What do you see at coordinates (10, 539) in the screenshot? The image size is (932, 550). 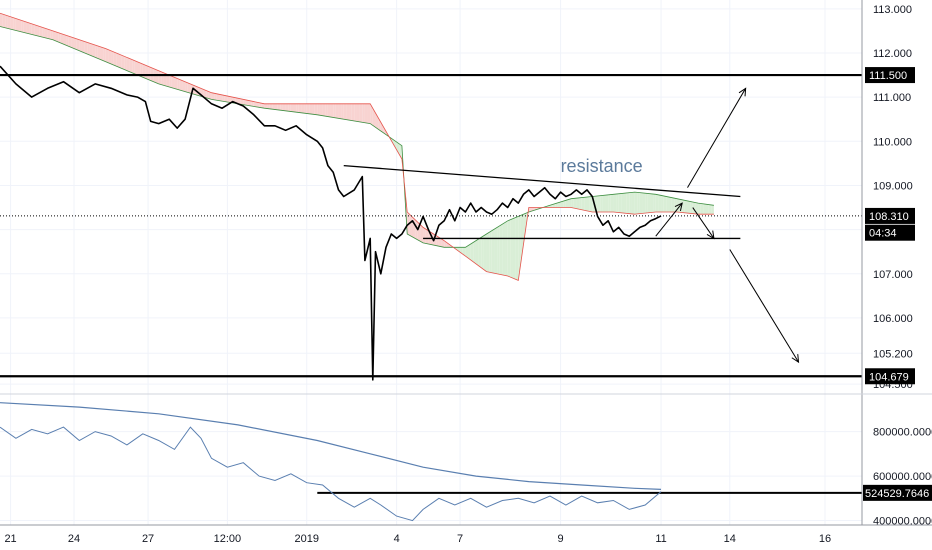 I see `x-tick-label: 21` at bounding box center [10, 539].